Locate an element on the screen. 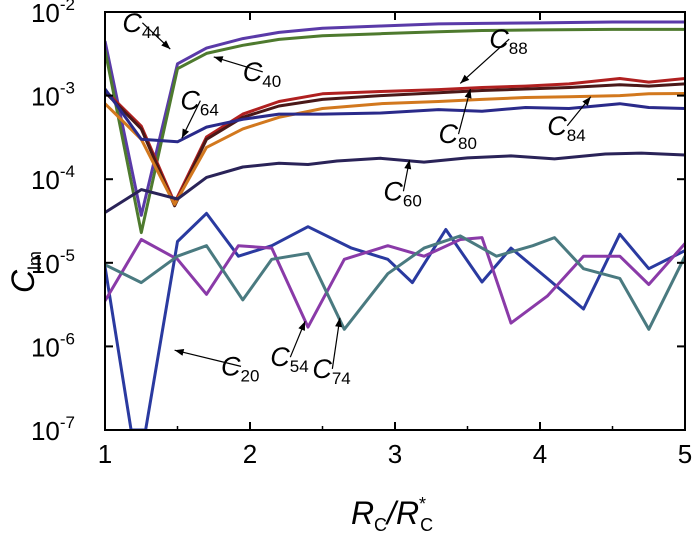  annotation-arrowhead-C88 is located at coordinates (465, 79).